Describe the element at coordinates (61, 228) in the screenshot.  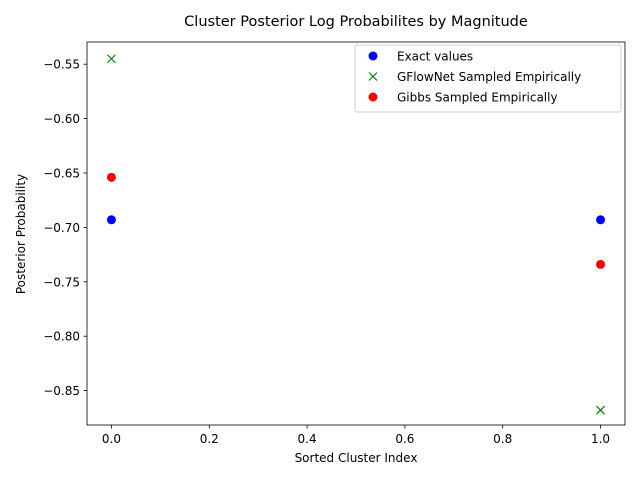
I see `y-tick-label: −0.70` at that location.